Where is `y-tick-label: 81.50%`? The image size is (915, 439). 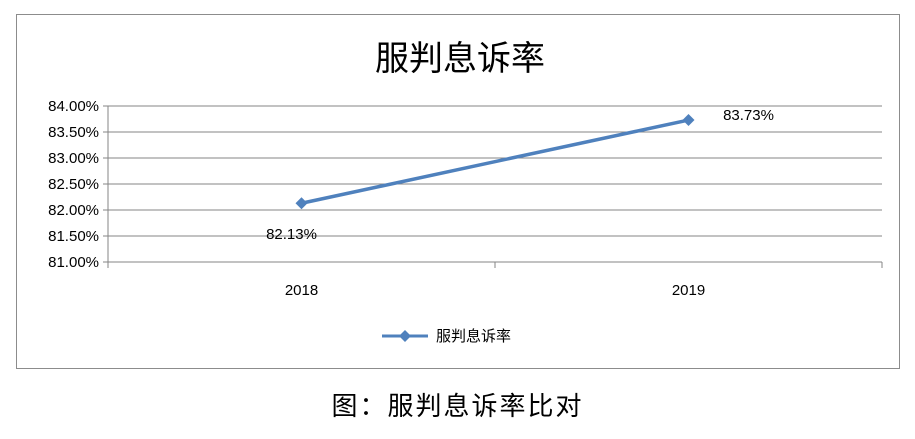 y-tick-label: 81.50% is located at coordinates (73, 236).